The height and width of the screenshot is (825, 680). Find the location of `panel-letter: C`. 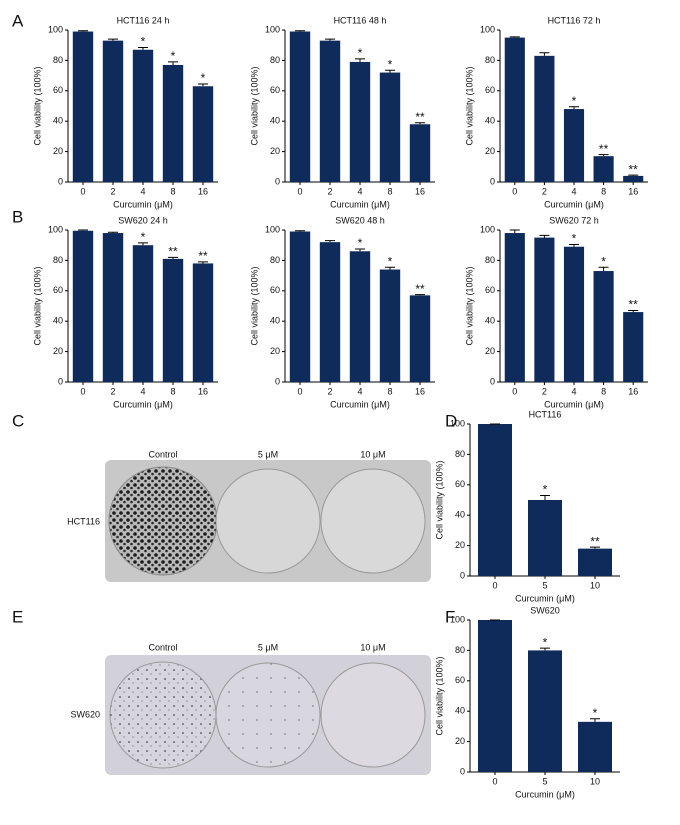

panel-letter: C is located at coordinates (18, 420).